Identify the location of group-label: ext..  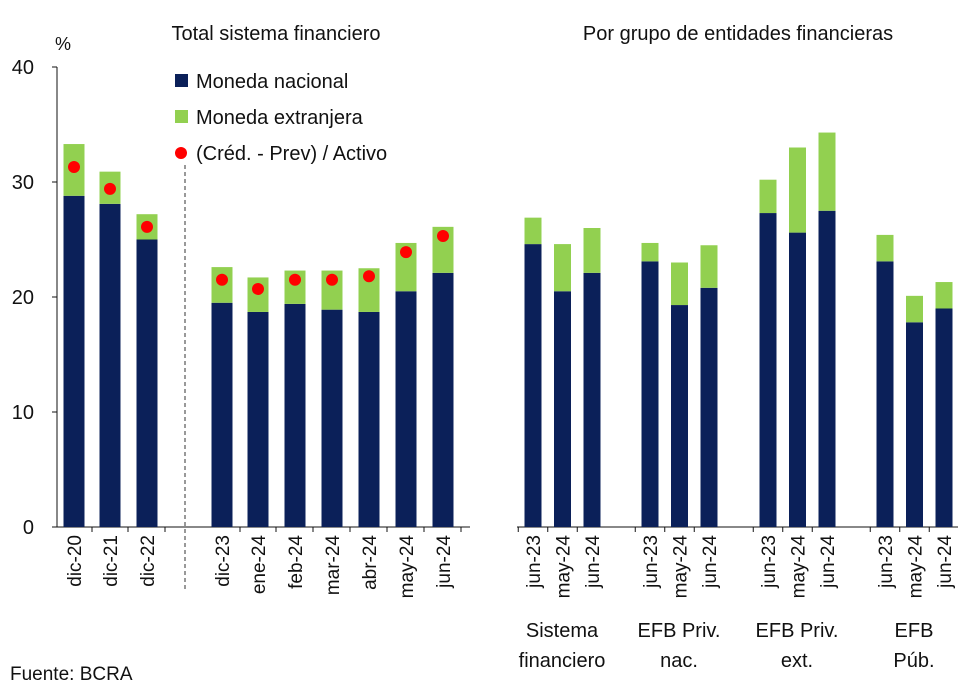
(797, 661).